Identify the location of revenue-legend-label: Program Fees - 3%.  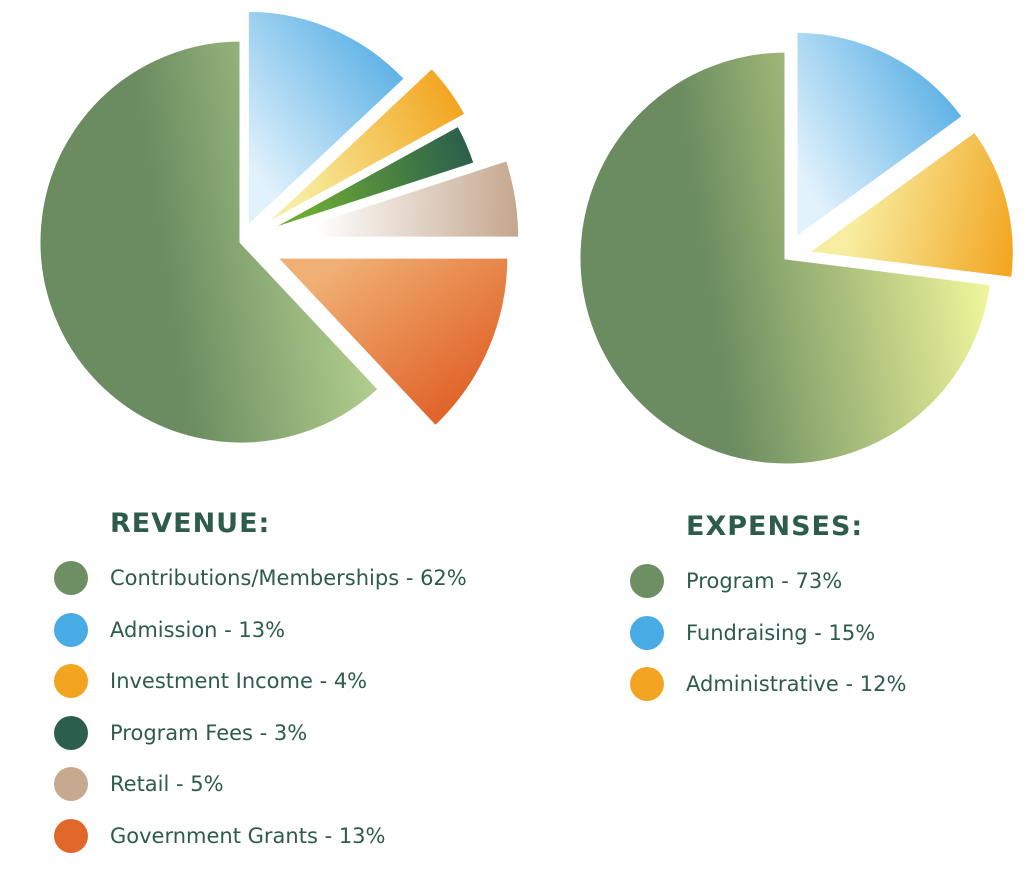
(209, 732).